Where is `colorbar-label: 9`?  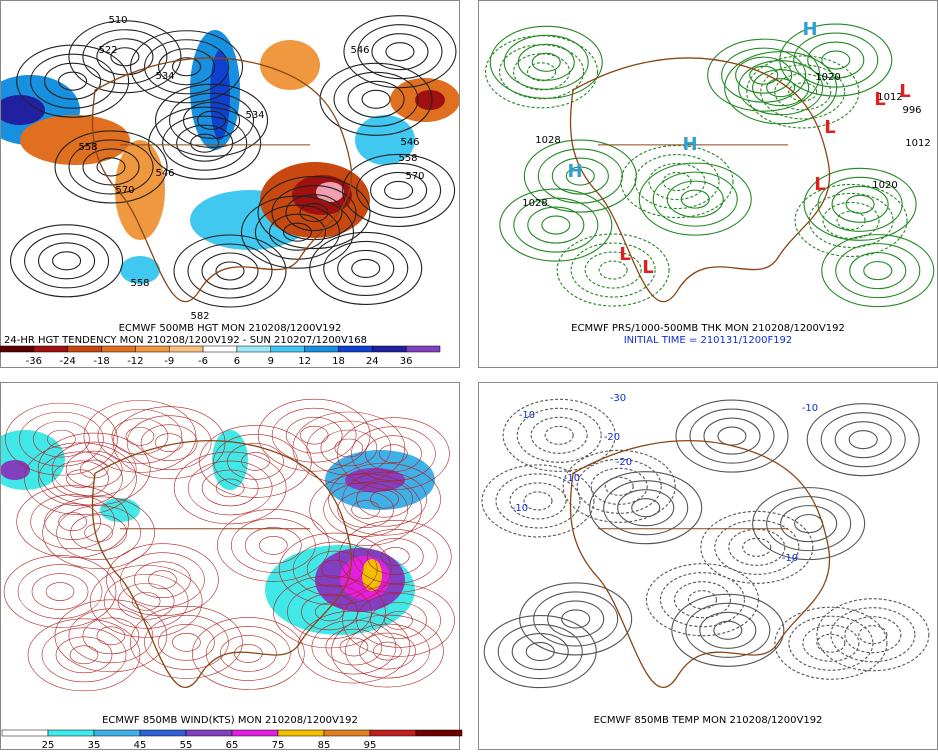 colorbar-label: 9 is located at coordinates (271, 361).